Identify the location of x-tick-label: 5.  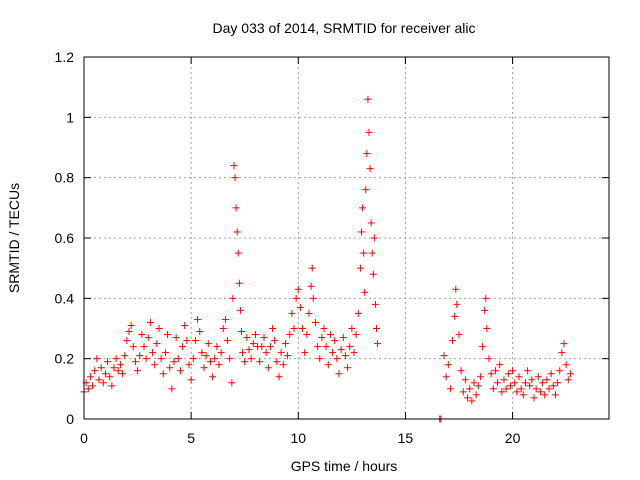
(191, 438).